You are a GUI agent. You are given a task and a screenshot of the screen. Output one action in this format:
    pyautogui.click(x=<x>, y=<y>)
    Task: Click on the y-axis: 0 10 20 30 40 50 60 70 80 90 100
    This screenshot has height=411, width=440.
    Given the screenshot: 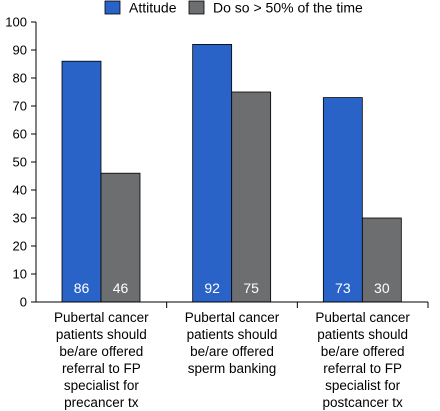 What is the action you would take?
    pyautogui.click(x=21, y=162)
    